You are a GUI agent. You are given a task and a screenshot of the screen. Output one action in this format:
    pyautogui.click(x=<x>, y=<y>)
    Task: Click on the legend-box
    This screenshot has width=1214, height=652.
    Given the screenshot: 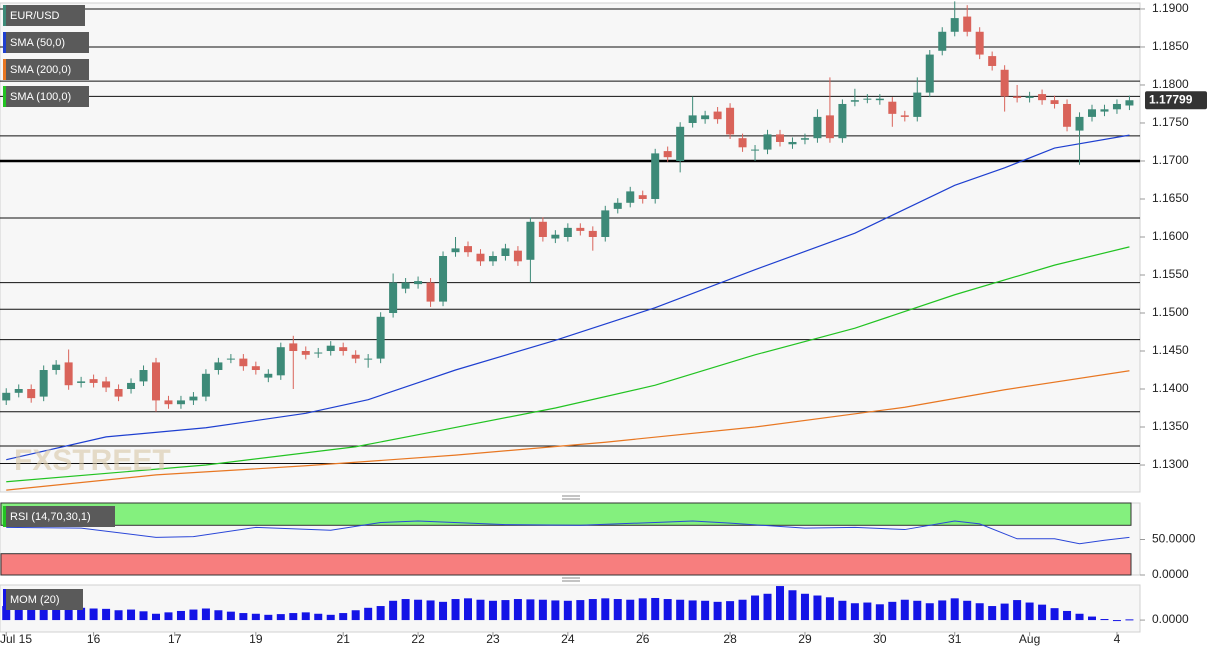 What is the action you would take?
    pyautogui.click(x=46, y=69)
    